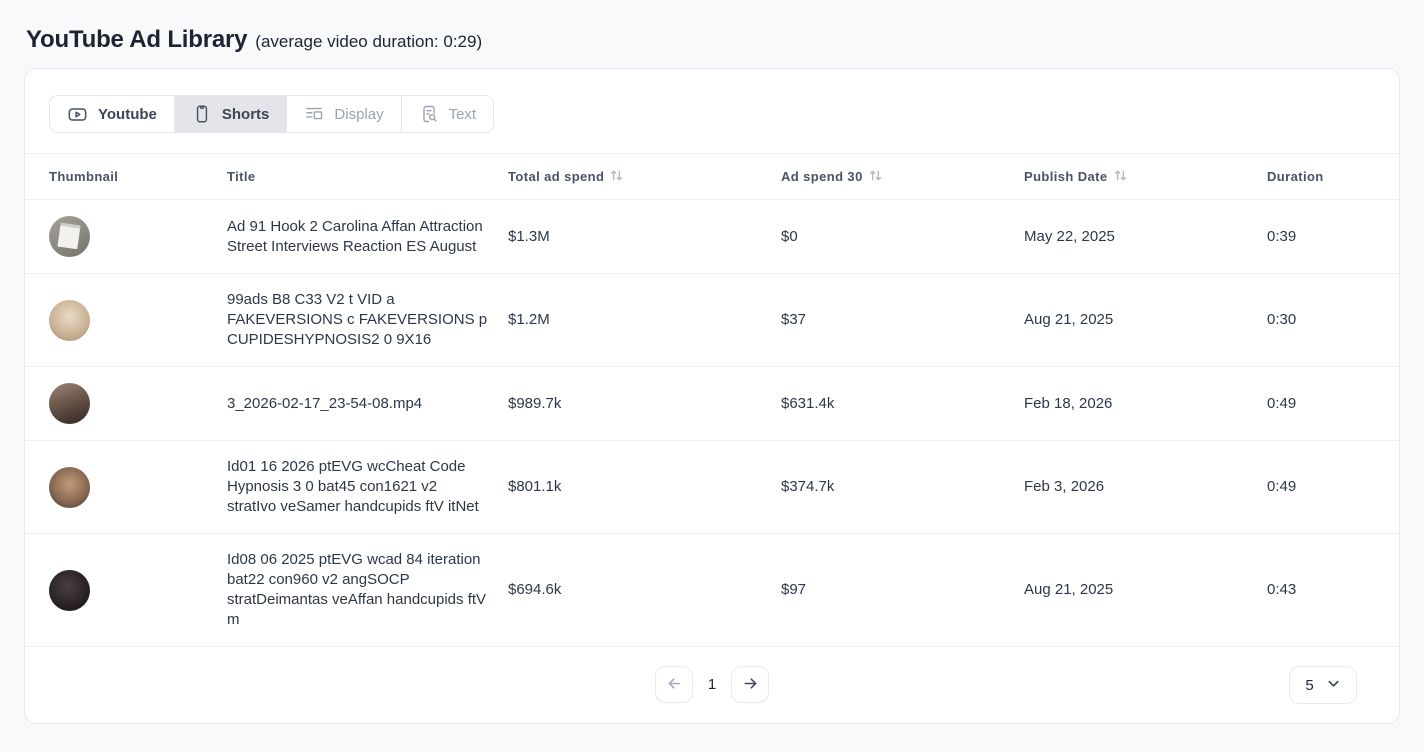  Describe the element at coordinates (359, 114) in the screenshot. I see `tab-label: Display` at that location.